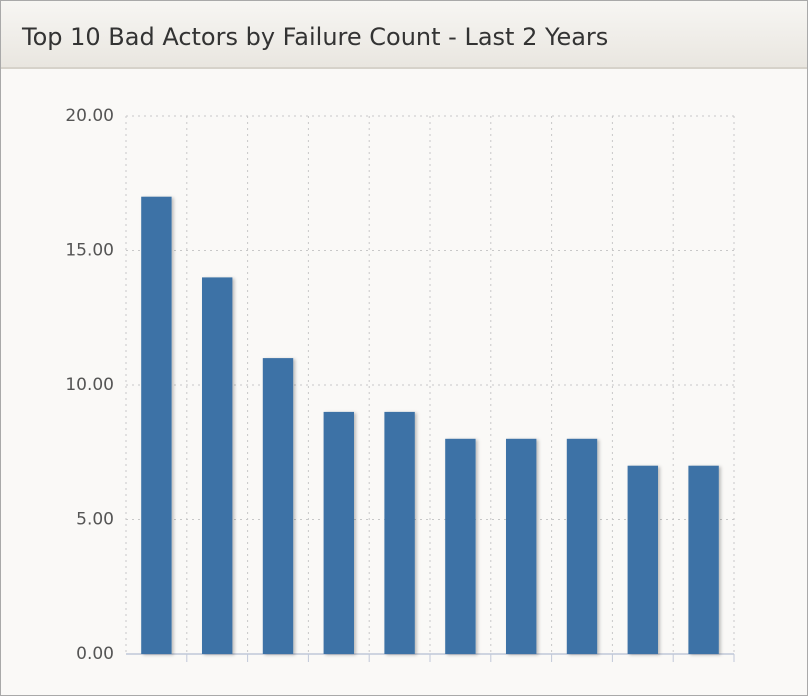 Image resolution: width=808 pixels, height=696 pixels. I want to click on y-tick-label: 0.00, so click(95, 654).